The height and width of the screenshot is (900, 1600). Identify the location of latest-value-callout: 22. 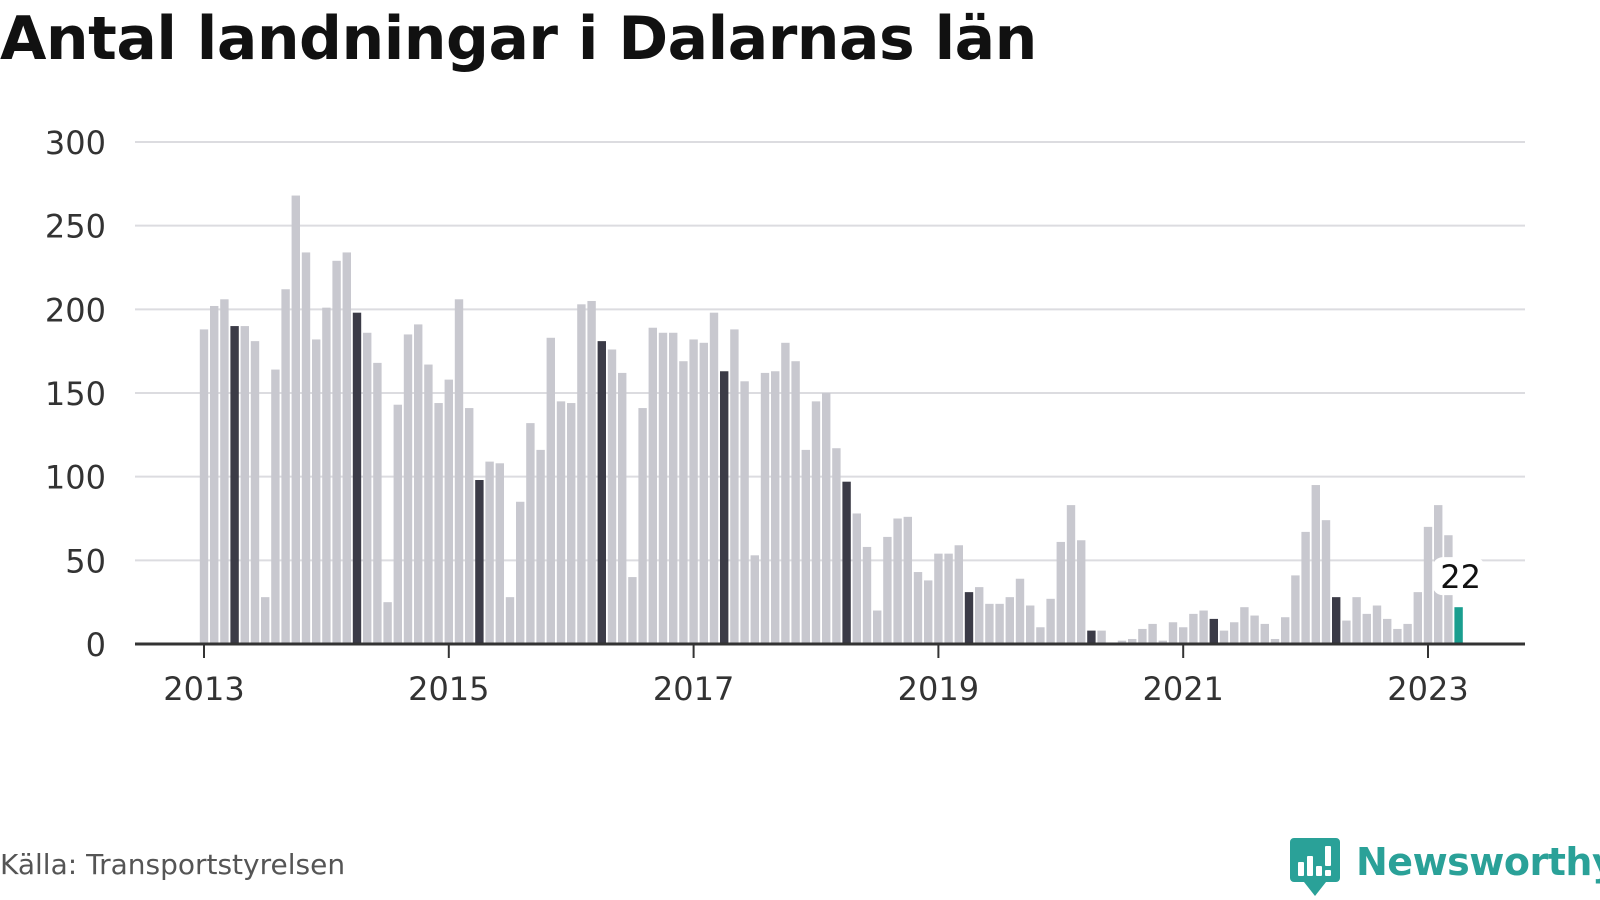
(1458, 576).